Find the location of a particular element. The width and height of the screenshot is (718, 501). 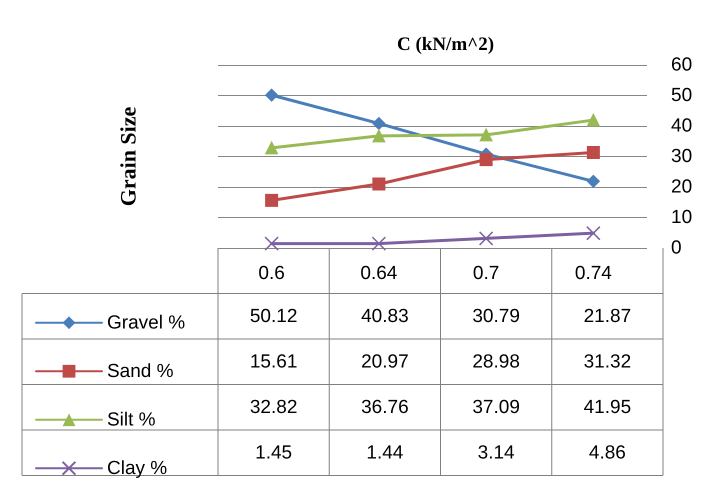

y-tick-label: 50 is located at coordinates (681, 95).